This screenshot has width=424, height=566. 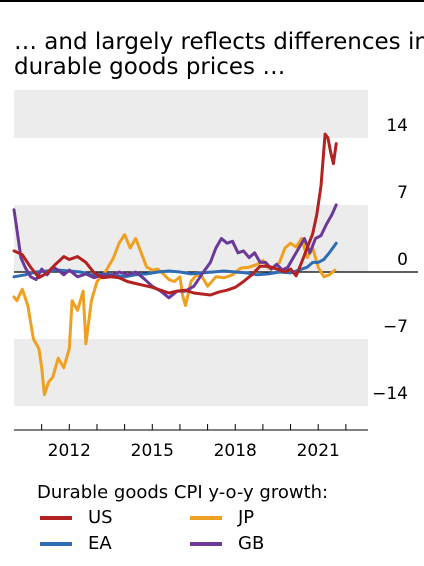 What do you see at coordinates (395, 327) in the screenshot?
I see `y-tick-label: −7` at bounding box center [395, 327].